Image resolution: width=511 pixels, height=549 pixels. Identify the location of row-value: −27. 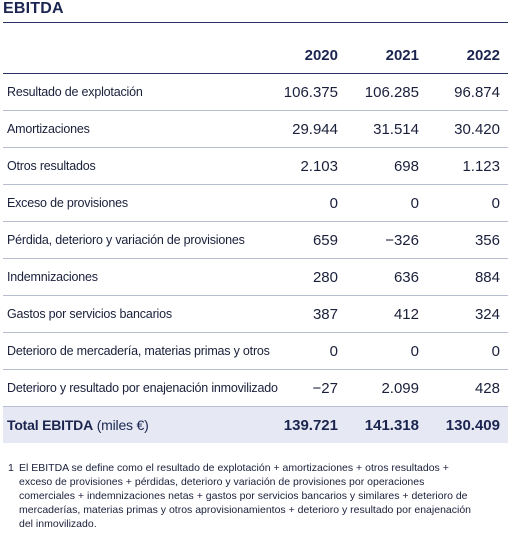
(305, 388).